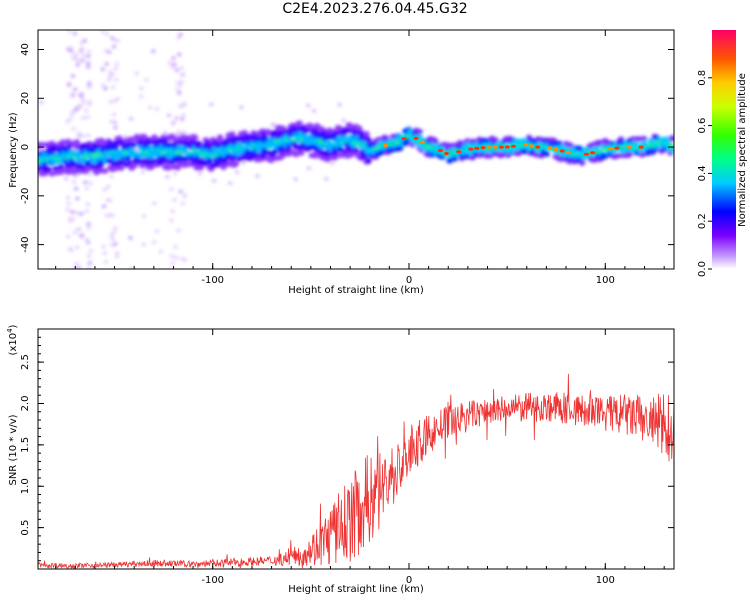 This screenshot has width=750, height=600. I want to click on snr-xtick-label: 0, so click(409, 580).